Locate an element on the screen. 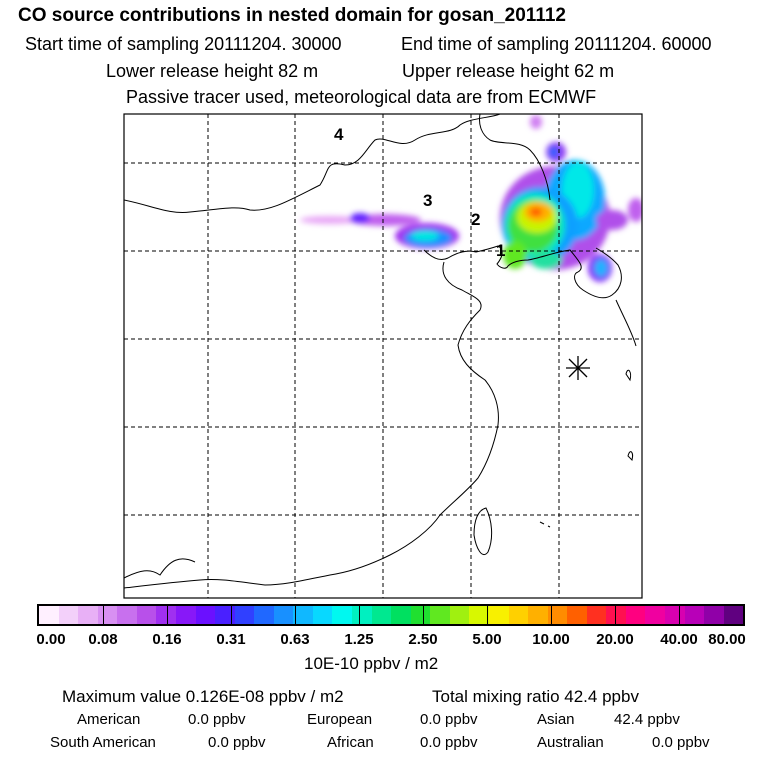 Image resolution: width=768 pixels, height=768 pixels. upper-release-height: Upper release height 62 m is located at coordinates (508, 71).